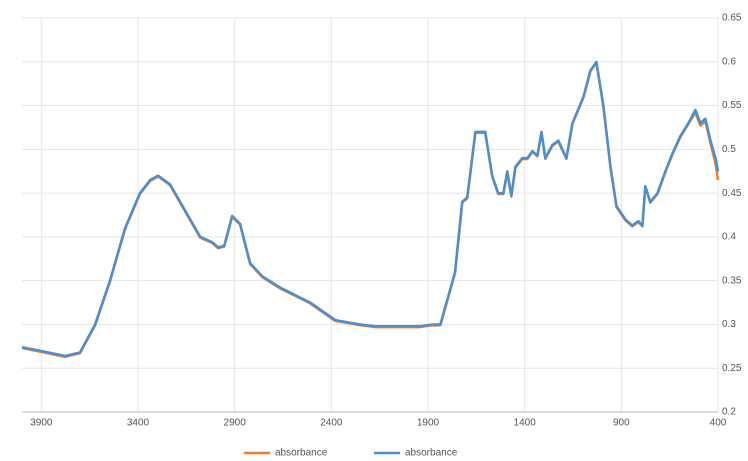 Image resolution: width=748 pixels, height=461 pixels. What do you see at coordinates (732, 280) in the screenshot?
I see `y-tick-label: 0.35` at bounding box center [732, 280].